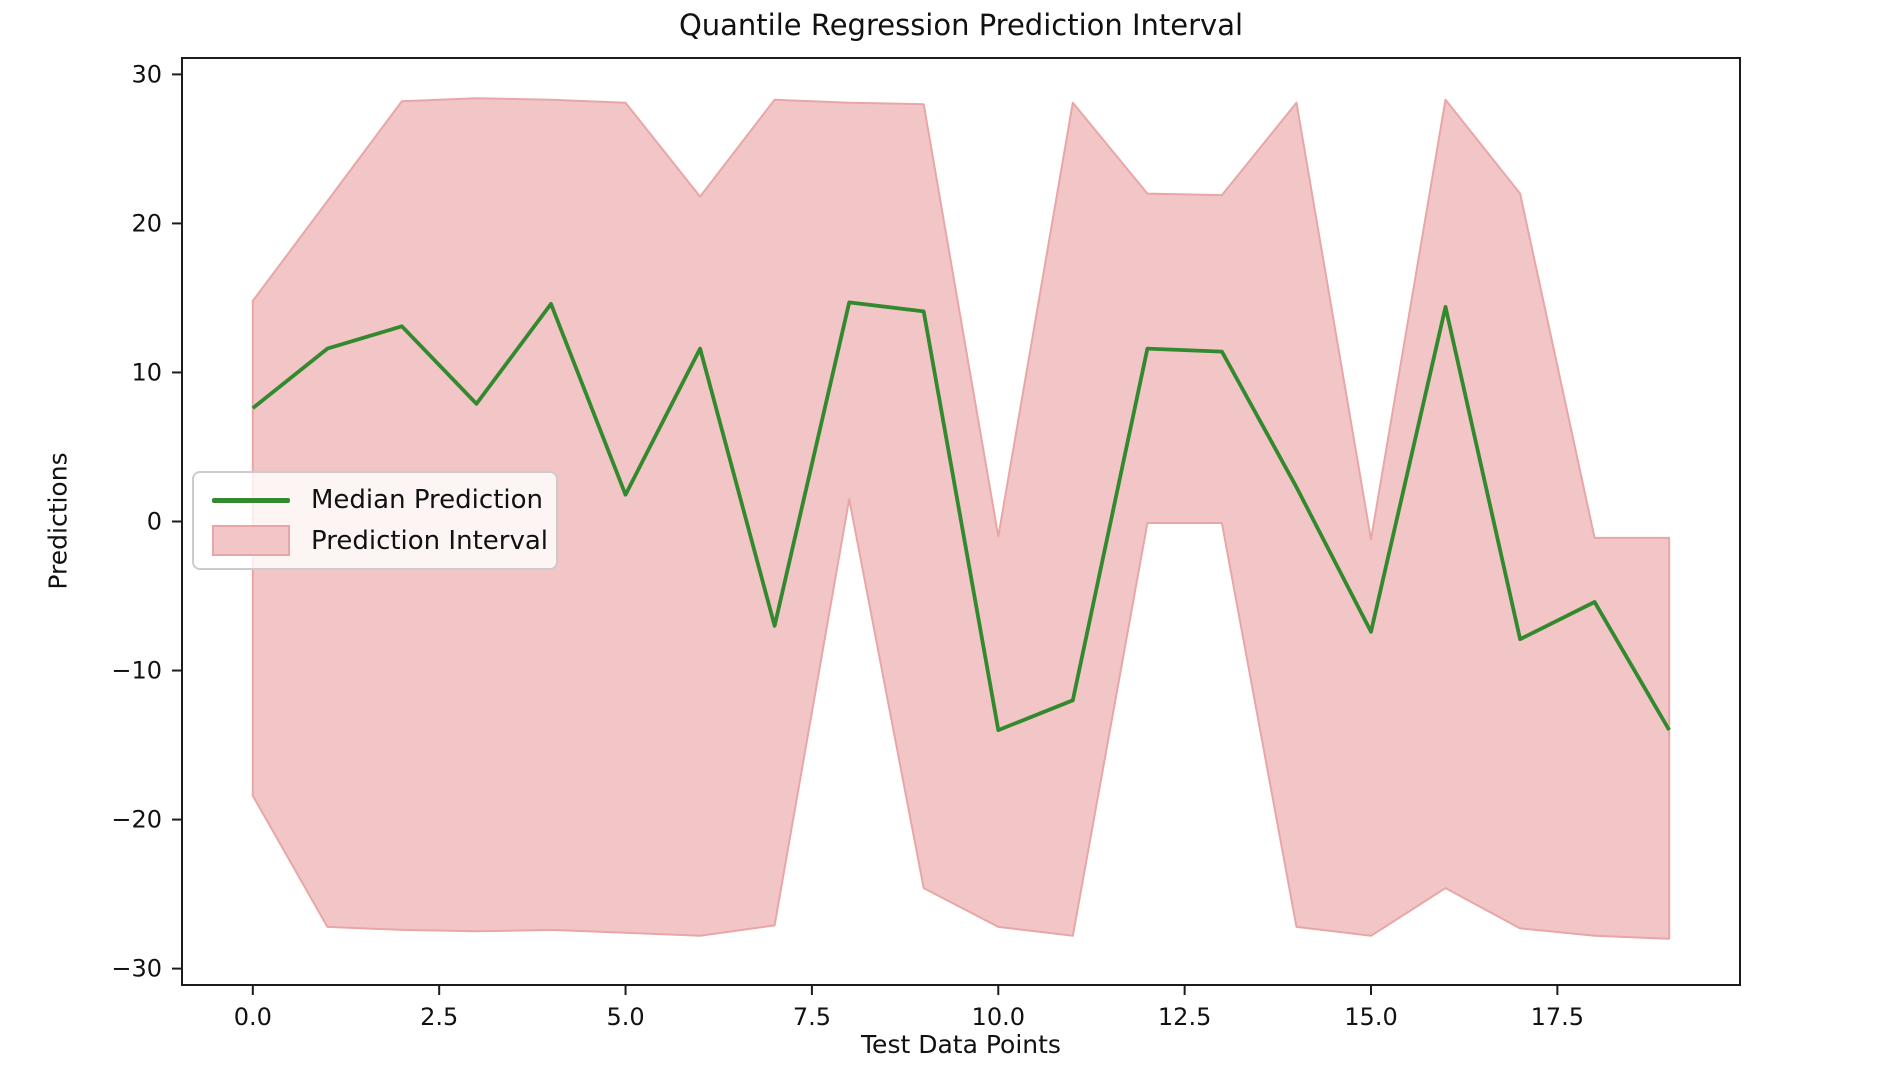  Describe the element at coordinates (427, 500) in the screenshot. I see `legend-label-median: Median Prediction` at that location.